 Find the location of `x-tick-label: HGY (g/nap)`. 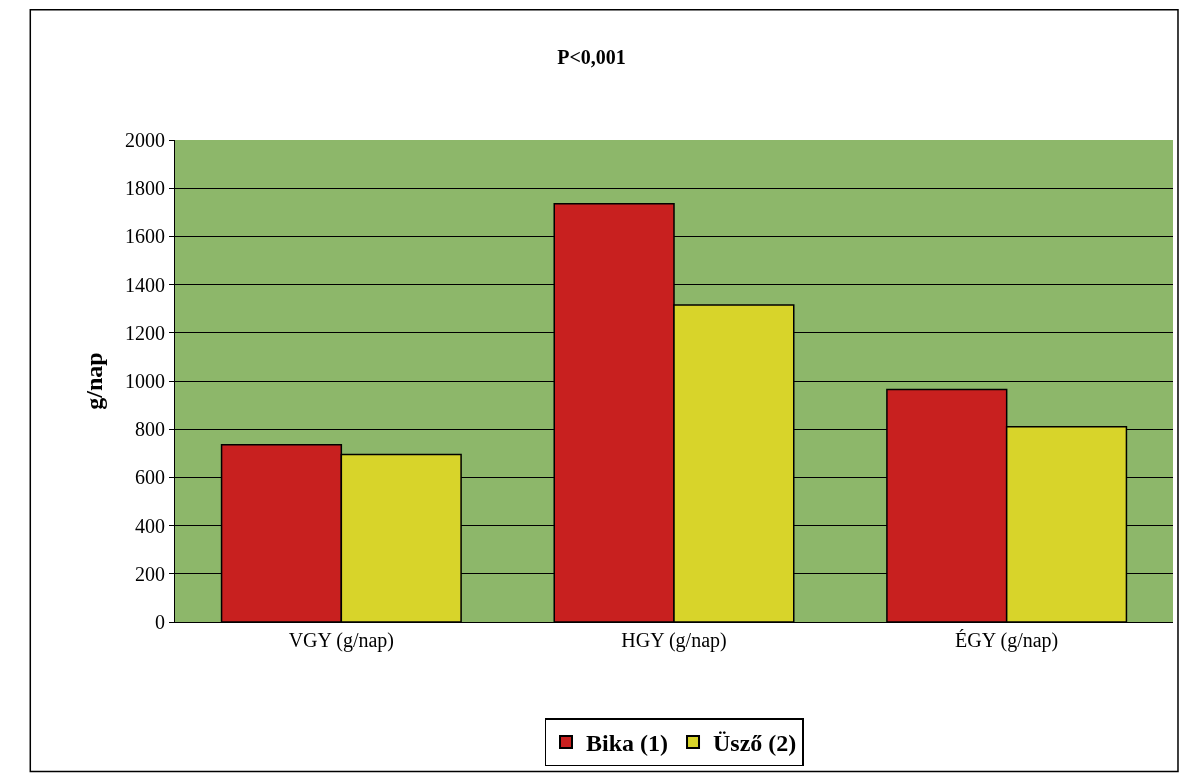

x-tick-label: HGY (g/nap) is located at coordinates (674, 640).